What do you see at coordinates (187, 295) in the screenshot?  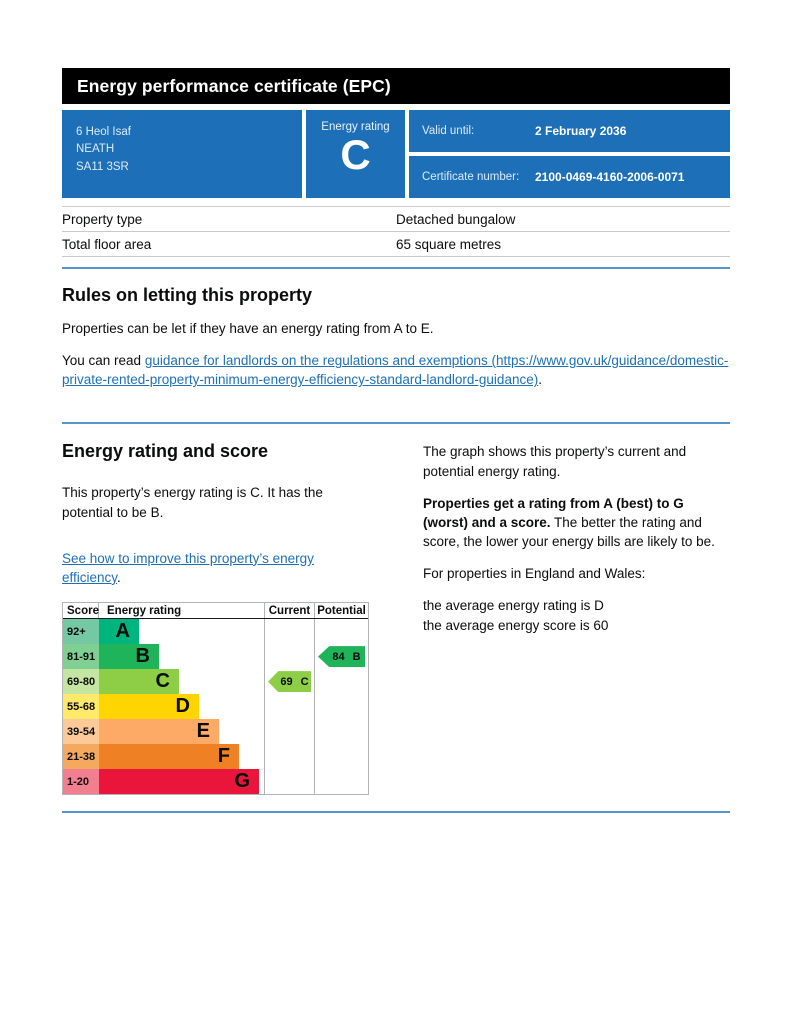 I see `rules-heading: Rules on letting this property` at bounding box center [187, 295].